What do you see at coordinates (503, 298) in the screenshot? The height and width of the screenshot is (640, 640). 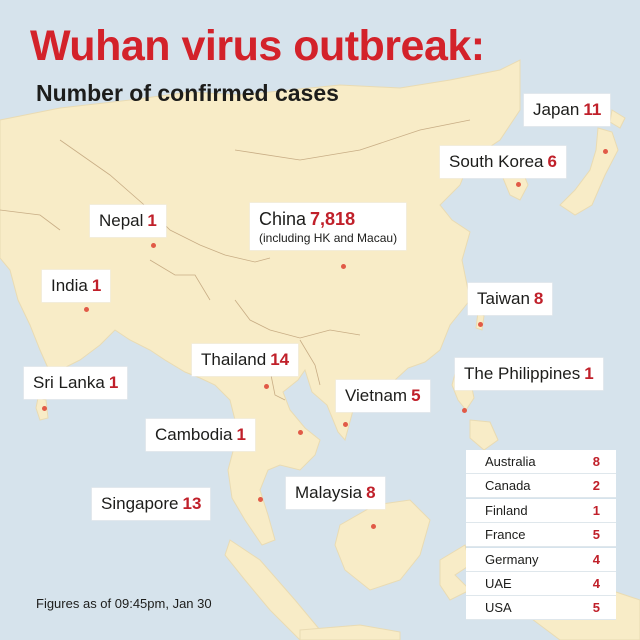 I see `label-name: Taiwan` at bounding box center [503, 298].